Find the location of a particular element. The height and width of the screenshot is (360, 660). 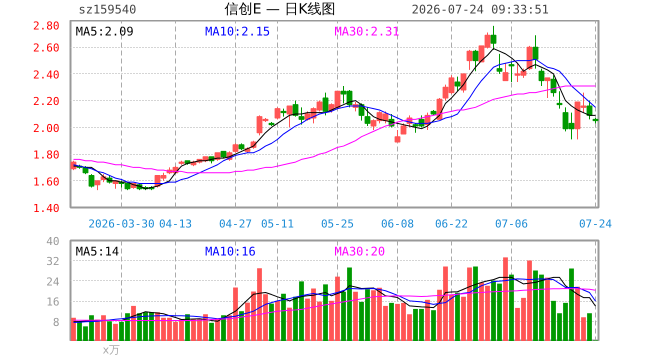

x-tick-label: 05-11 is located at coordinates (277, 224).